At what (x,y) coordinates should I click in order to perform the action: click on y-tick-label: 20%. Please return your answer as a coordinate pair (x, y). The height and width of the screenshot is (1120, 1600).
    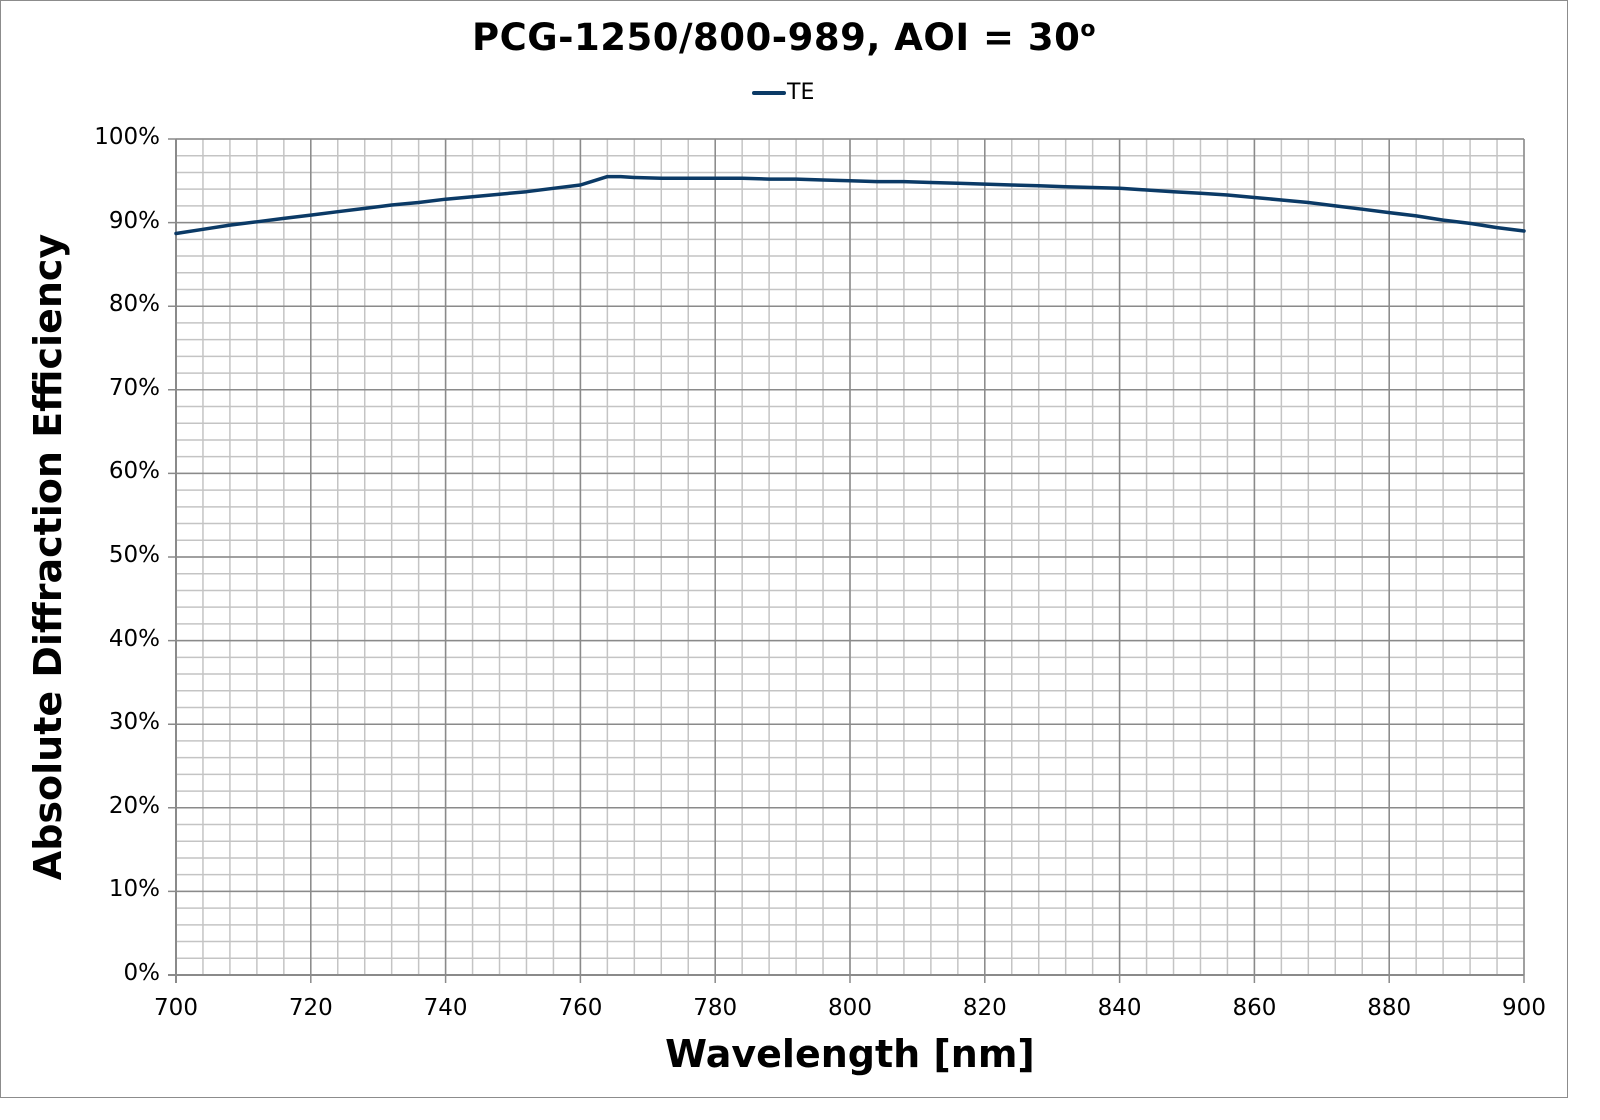
    Looking at the image, I should click on (134, 805).